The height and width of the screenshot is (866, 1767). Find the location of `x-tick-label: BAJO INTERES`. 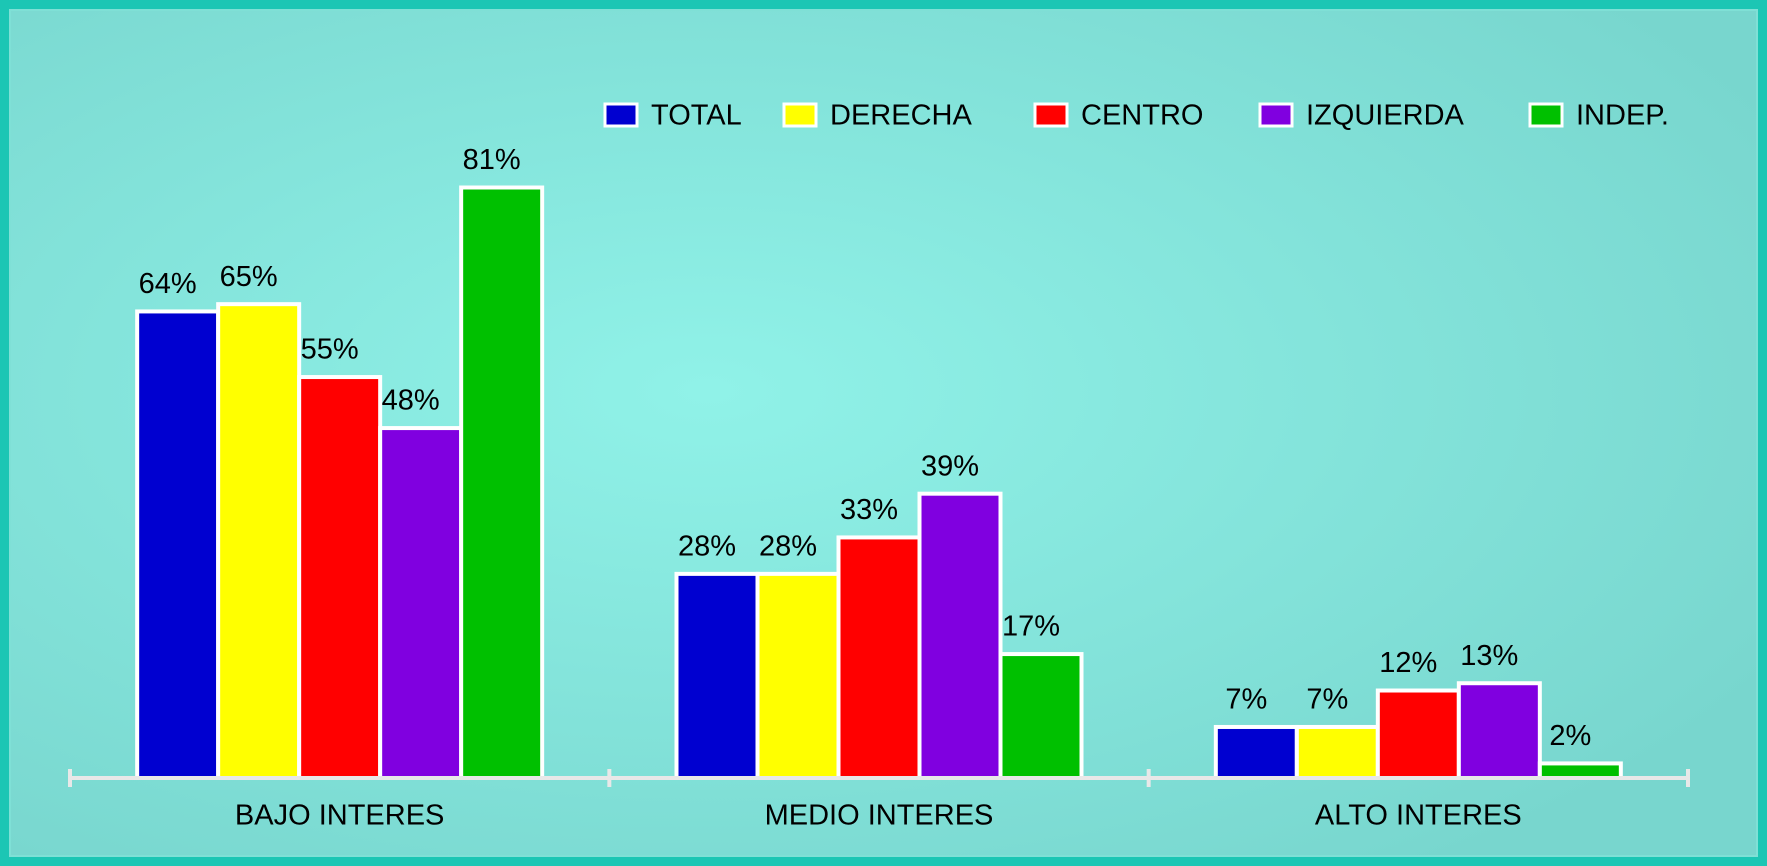

x-tick-label: BAJO INTERES is located at coordinates (340, 816).